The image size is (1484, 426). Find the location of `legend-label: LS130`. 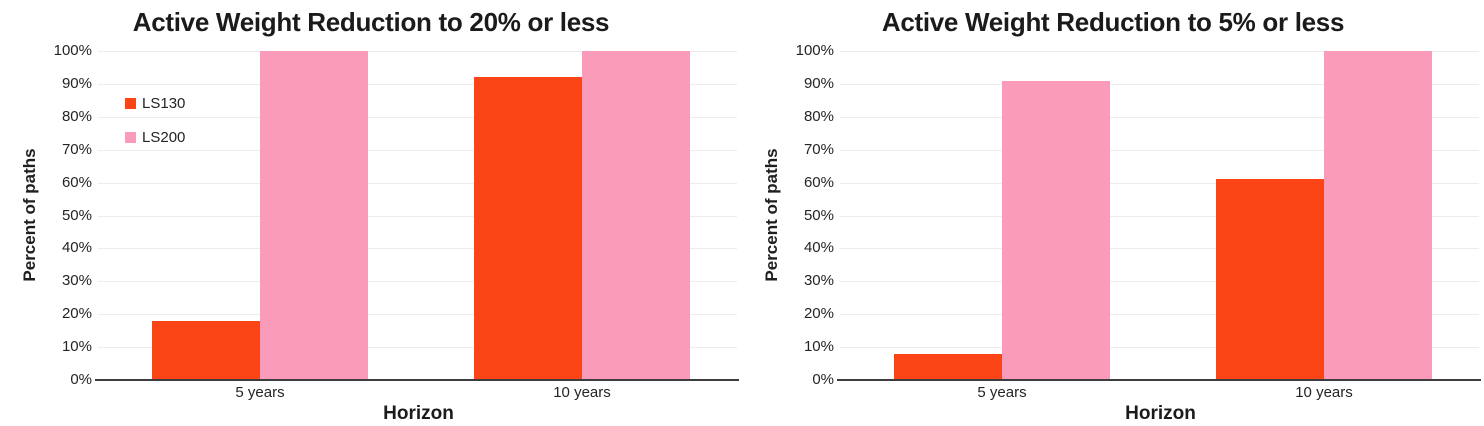

legend-label: LS130 is located at coordinates (164, 103).